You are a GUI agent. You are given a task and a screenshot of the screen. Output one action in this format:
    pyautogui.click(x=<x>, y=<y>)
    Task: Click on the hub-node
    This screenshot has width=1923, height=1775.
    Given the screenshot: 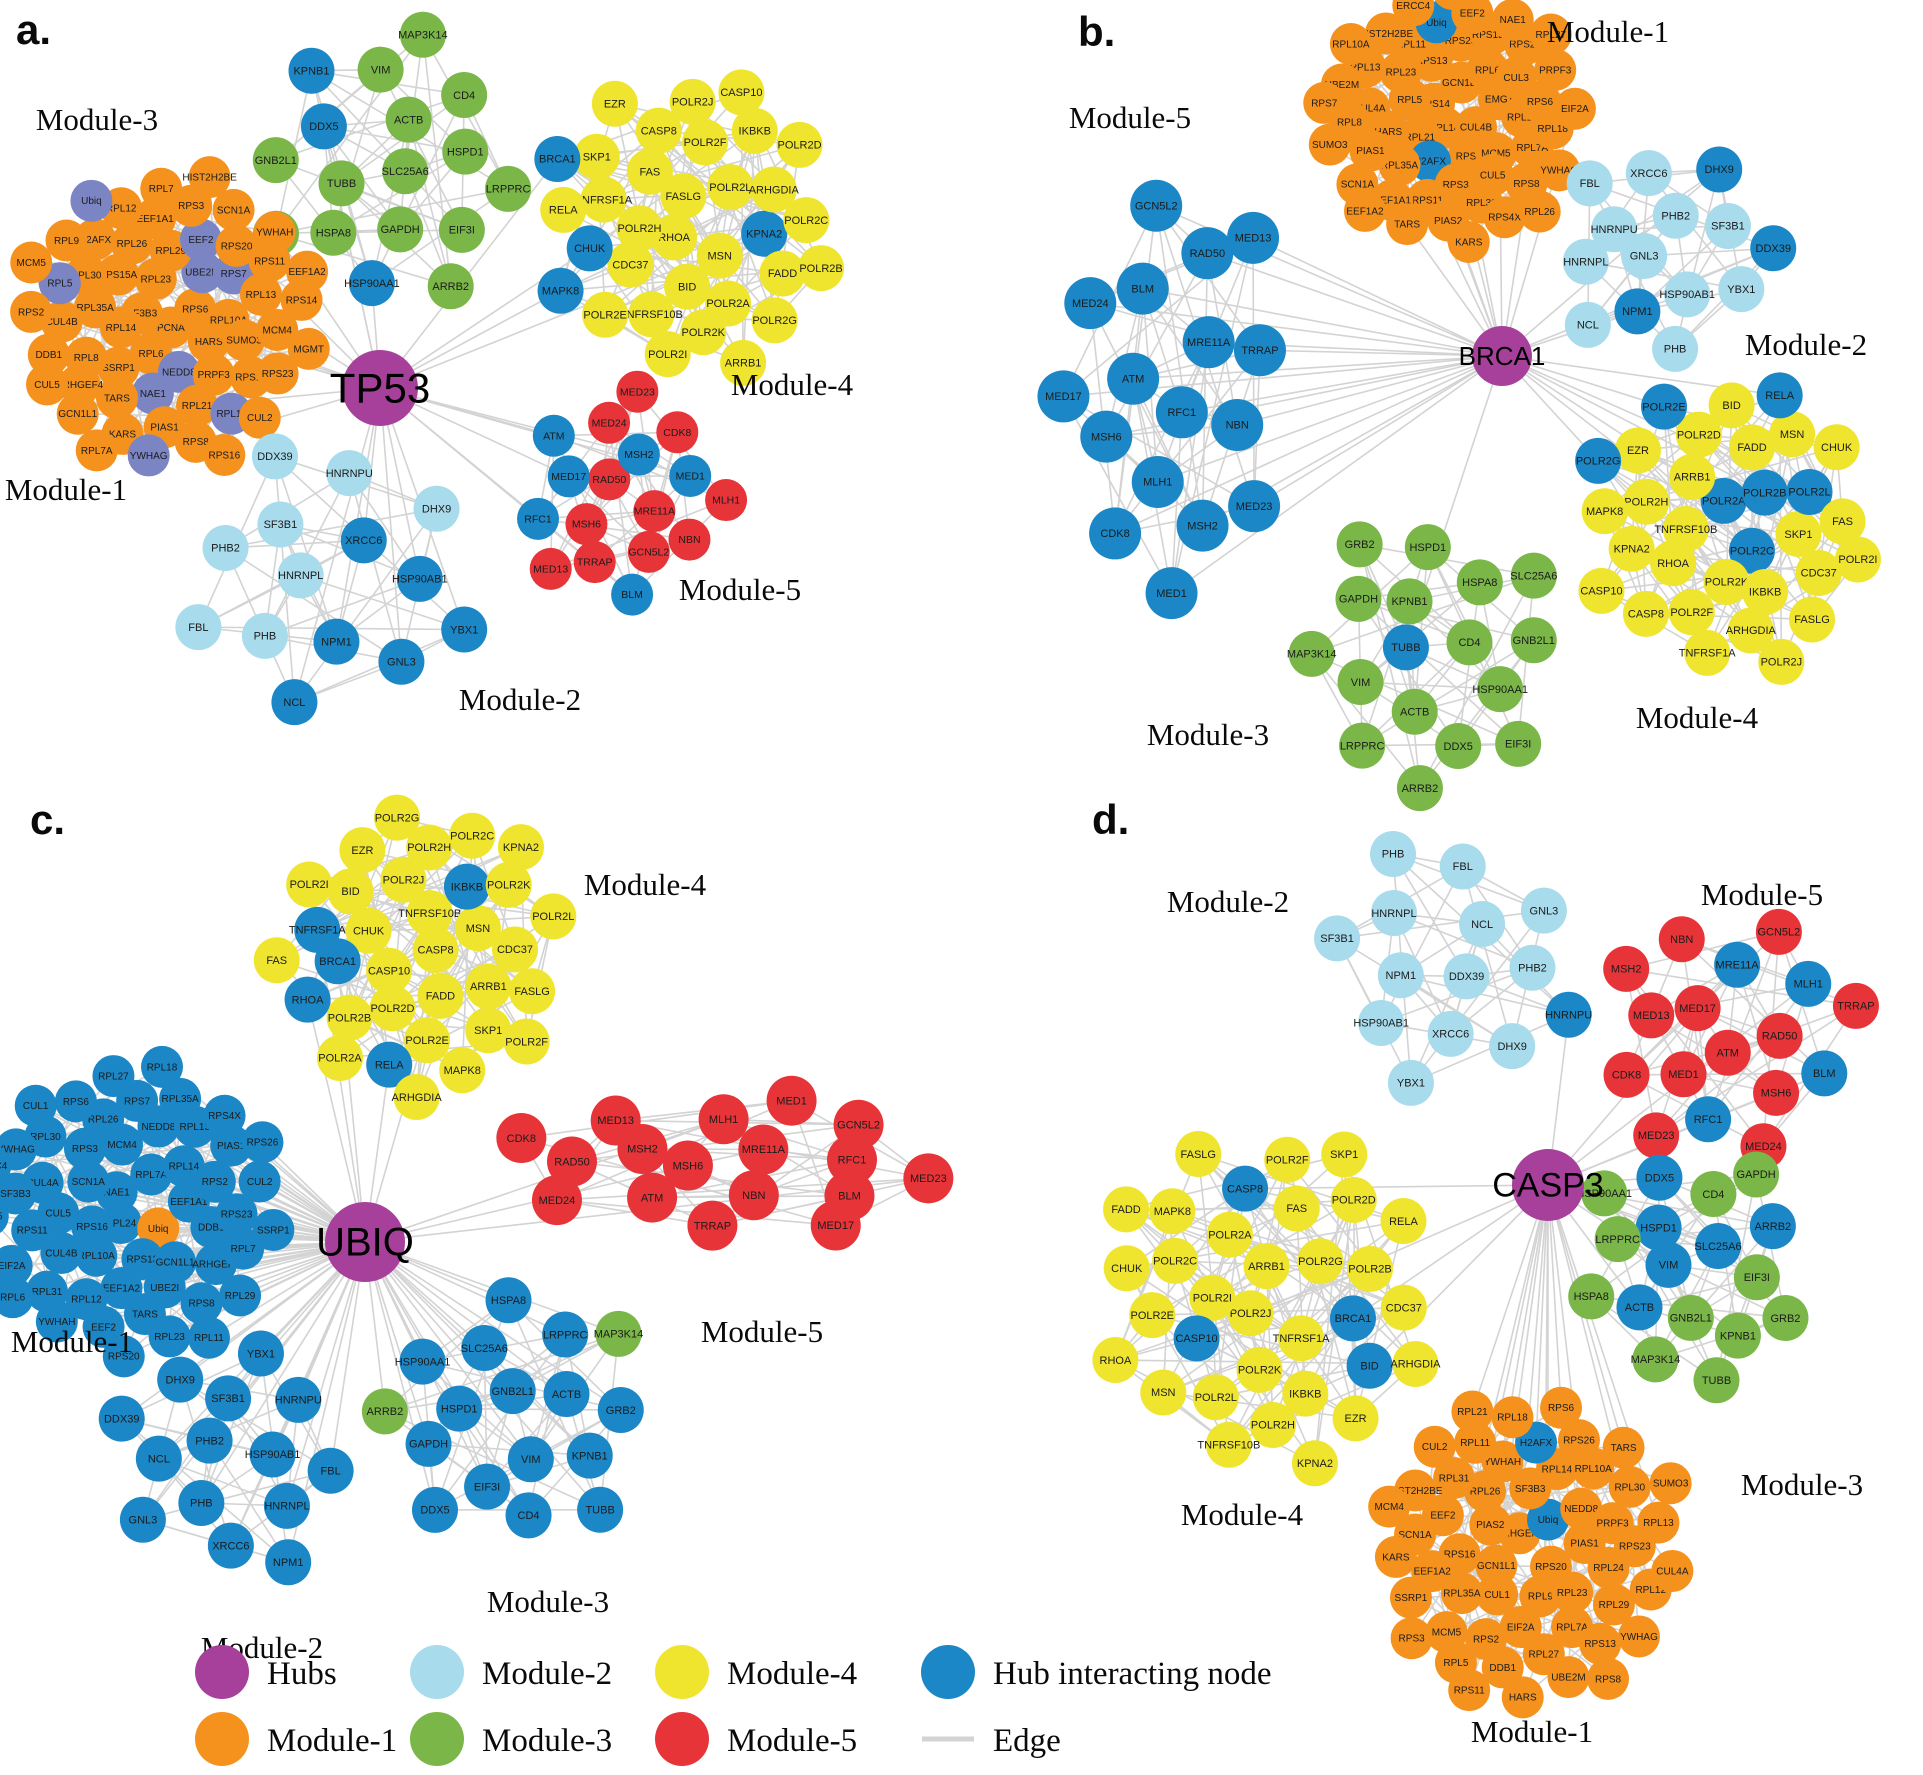 What is the action you would take?
    pyautogui.click(x=380, y=388)
    